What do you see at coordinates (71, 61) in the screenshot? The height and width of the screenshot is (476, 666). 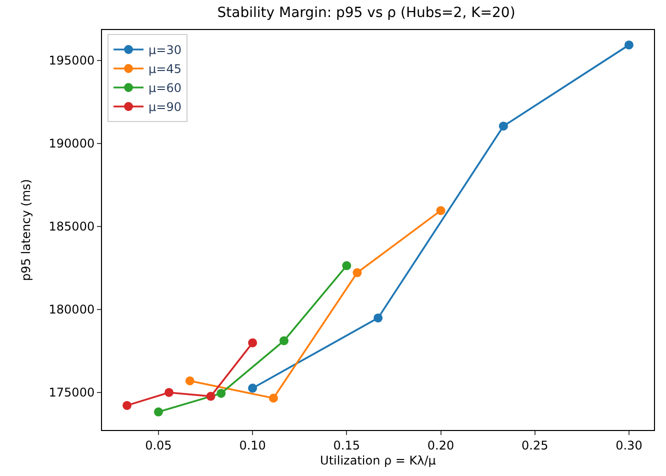 I see `y-tick-label: 195000` at bounding box center [71, 61].